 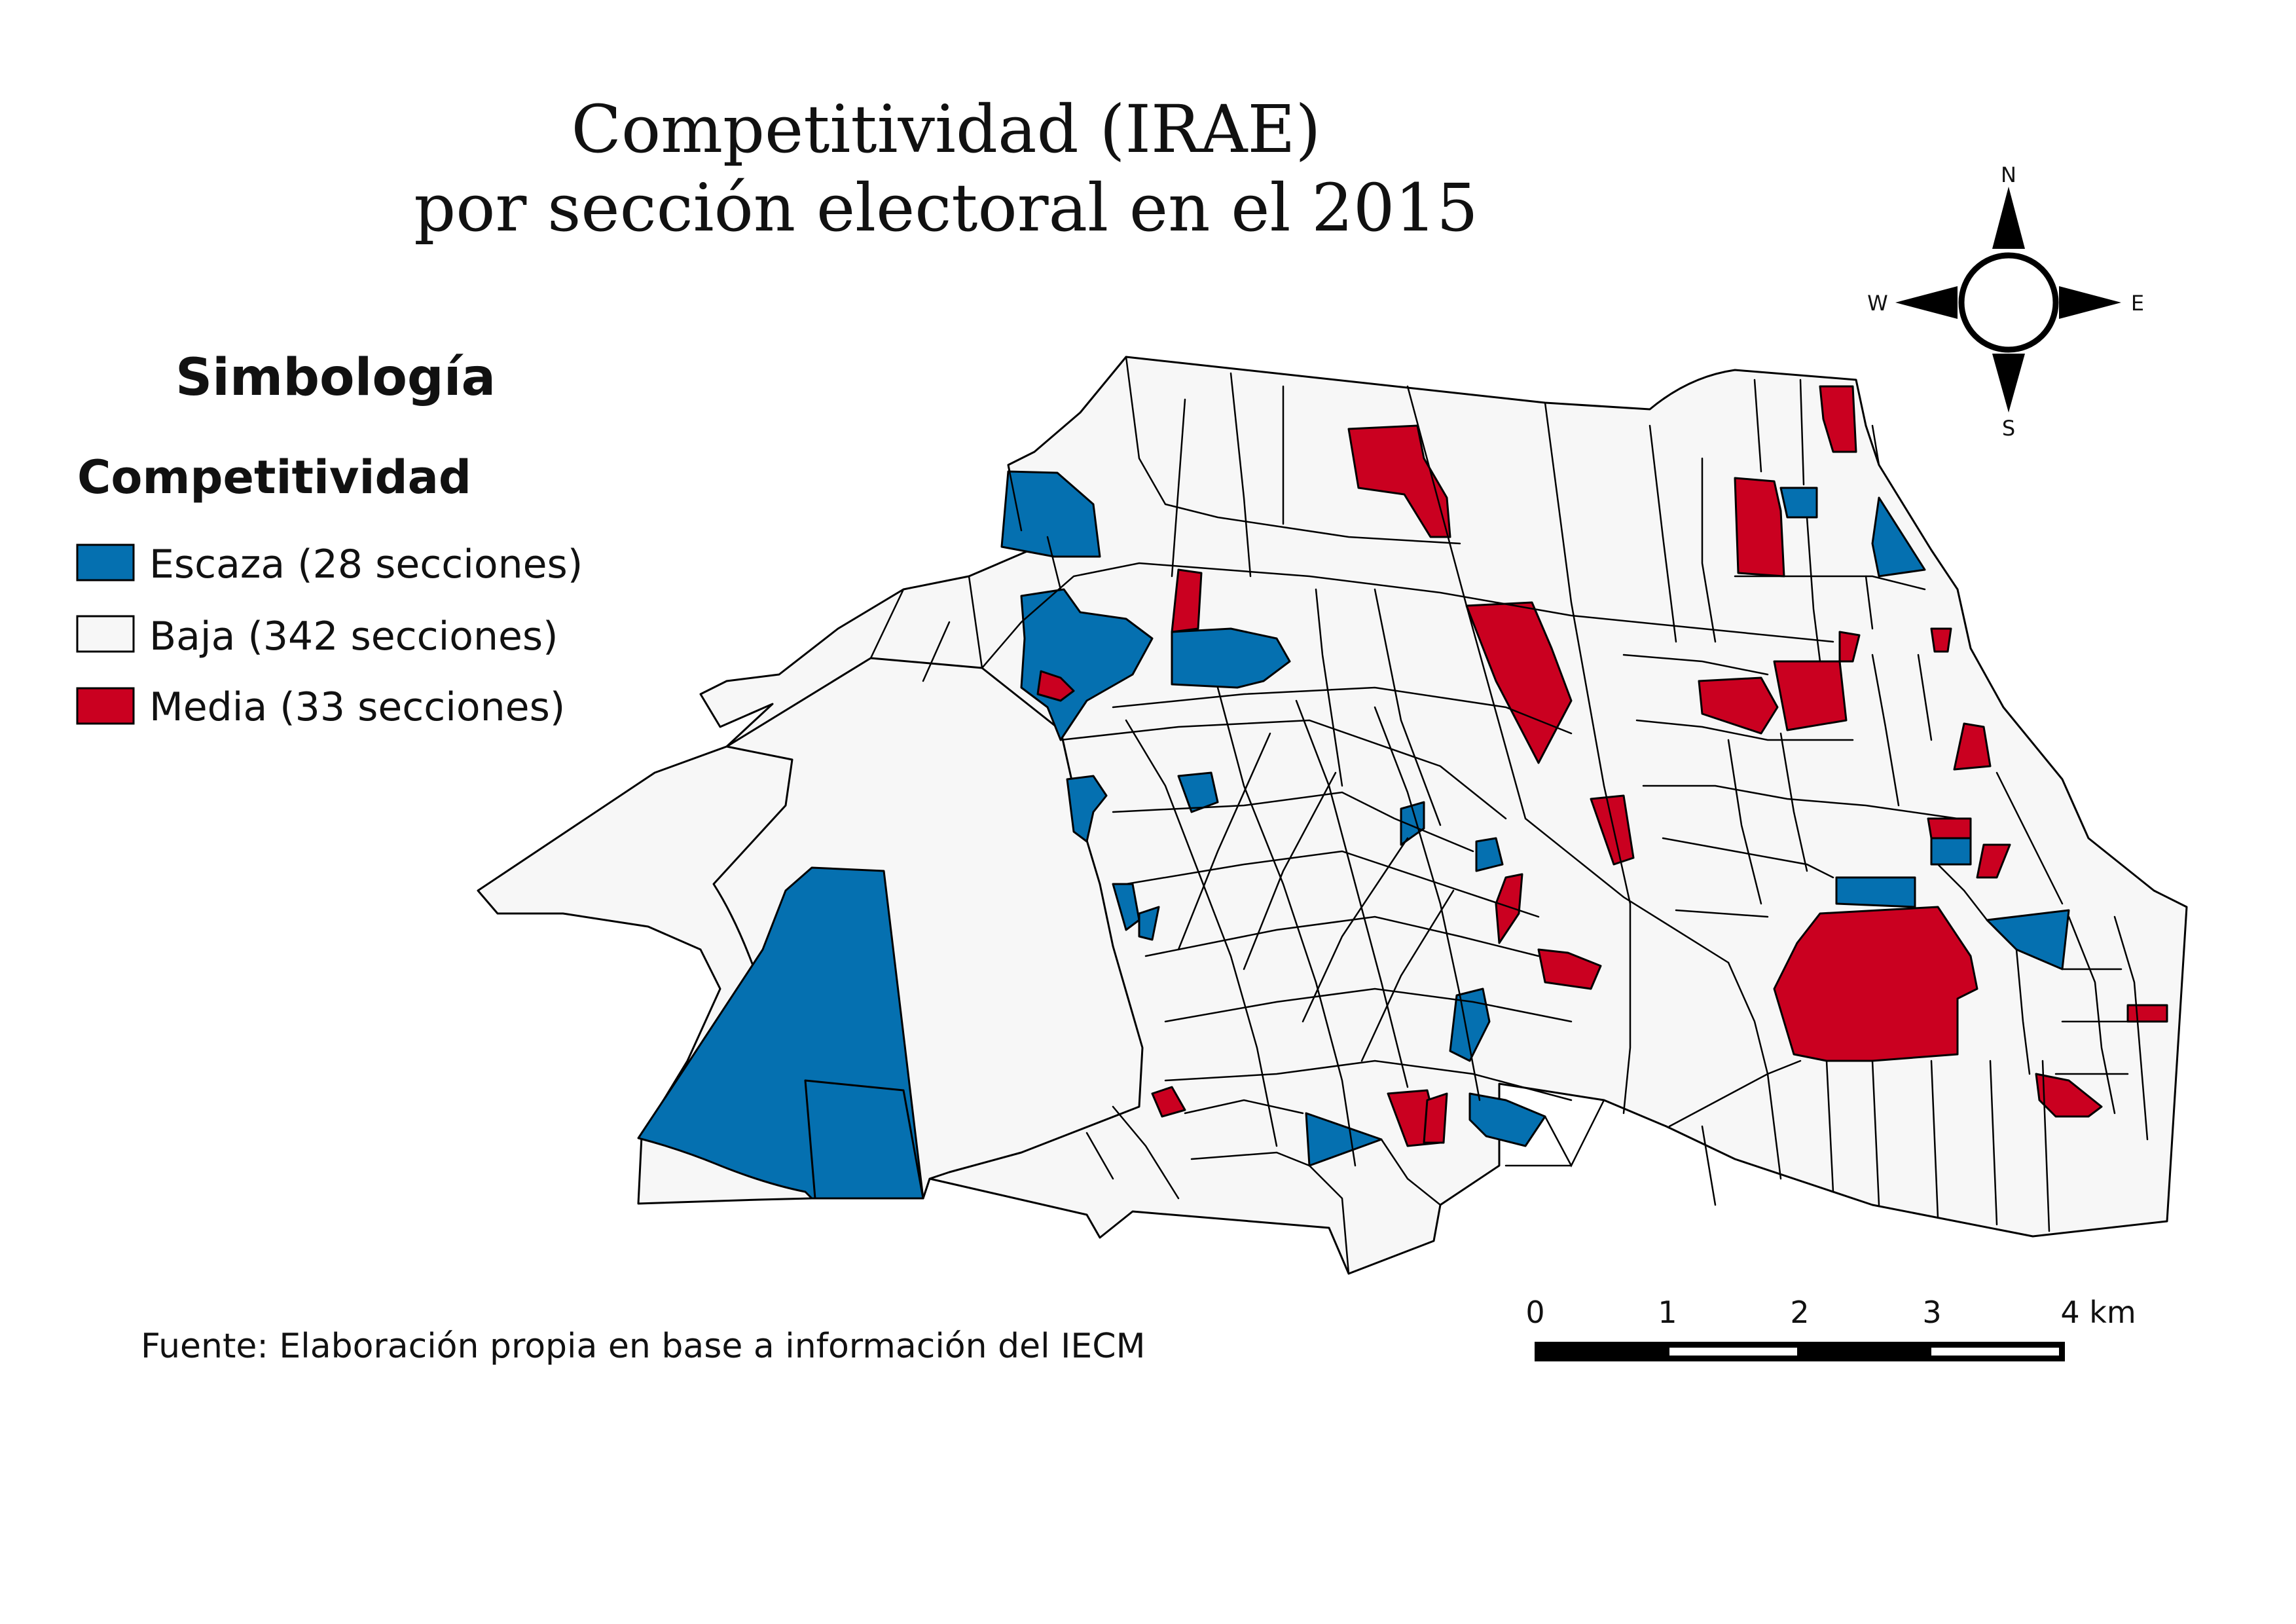 What do you see at coordinates (1489, 854) in the screenshot?
I see `section-escaza-c2` at bounding box center [1489, 854].